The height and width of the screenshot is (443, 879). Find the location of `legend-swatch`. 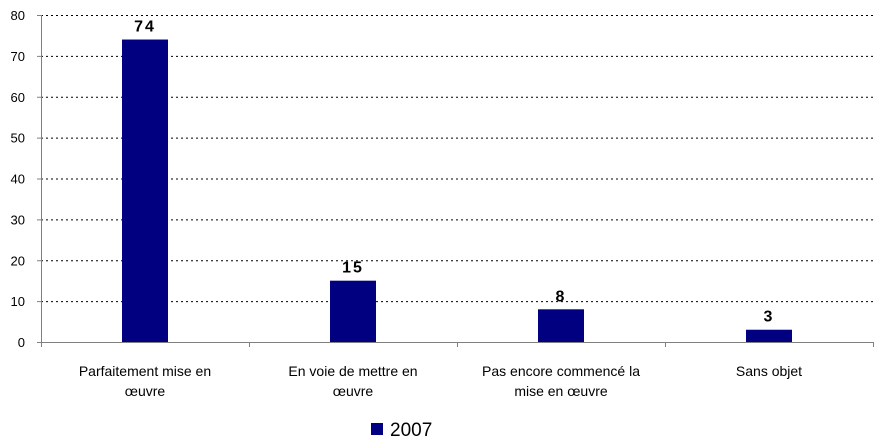

legend-swatch is located at coordinates (377, 429).